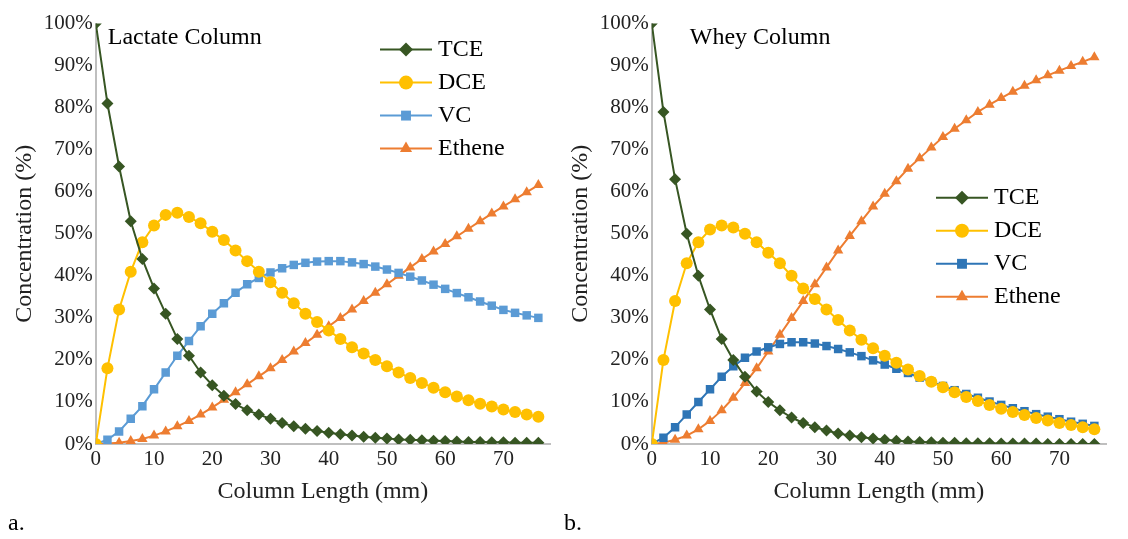  I want to click on y-tick-label: 60%, so click(73, 190).